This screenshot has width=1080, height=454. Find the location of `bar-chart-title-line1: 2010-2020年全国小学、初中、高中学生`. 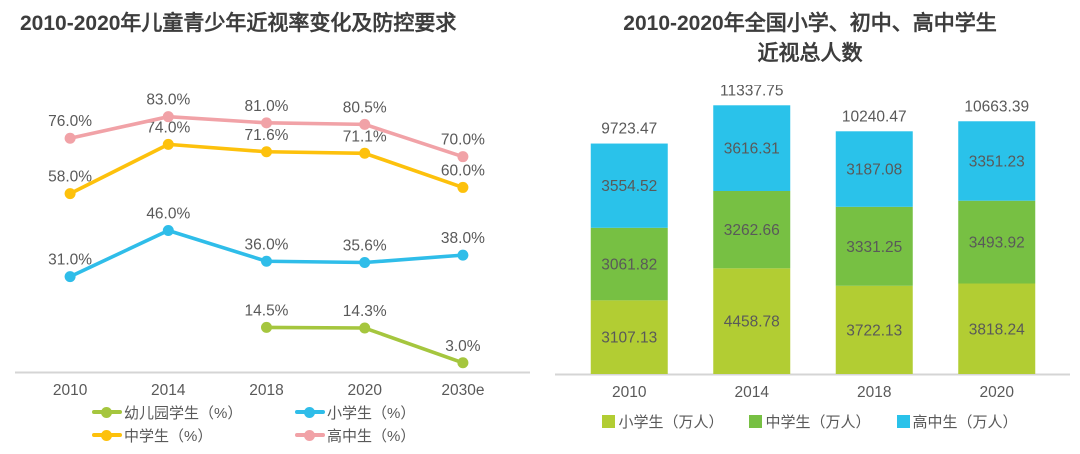

bar-chart-title-line1: 2010-2020年全国小学、初中、高中学生 is located at coordinates (810, 23).